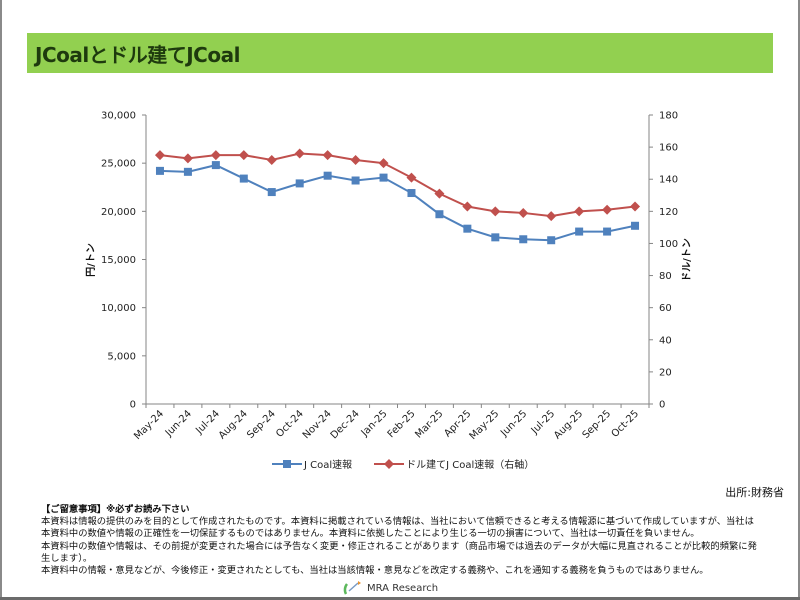 The height and width of the screenshot is (600, 800). I want to click on legend-item-yen: J Coal速報, so click(312, 463).